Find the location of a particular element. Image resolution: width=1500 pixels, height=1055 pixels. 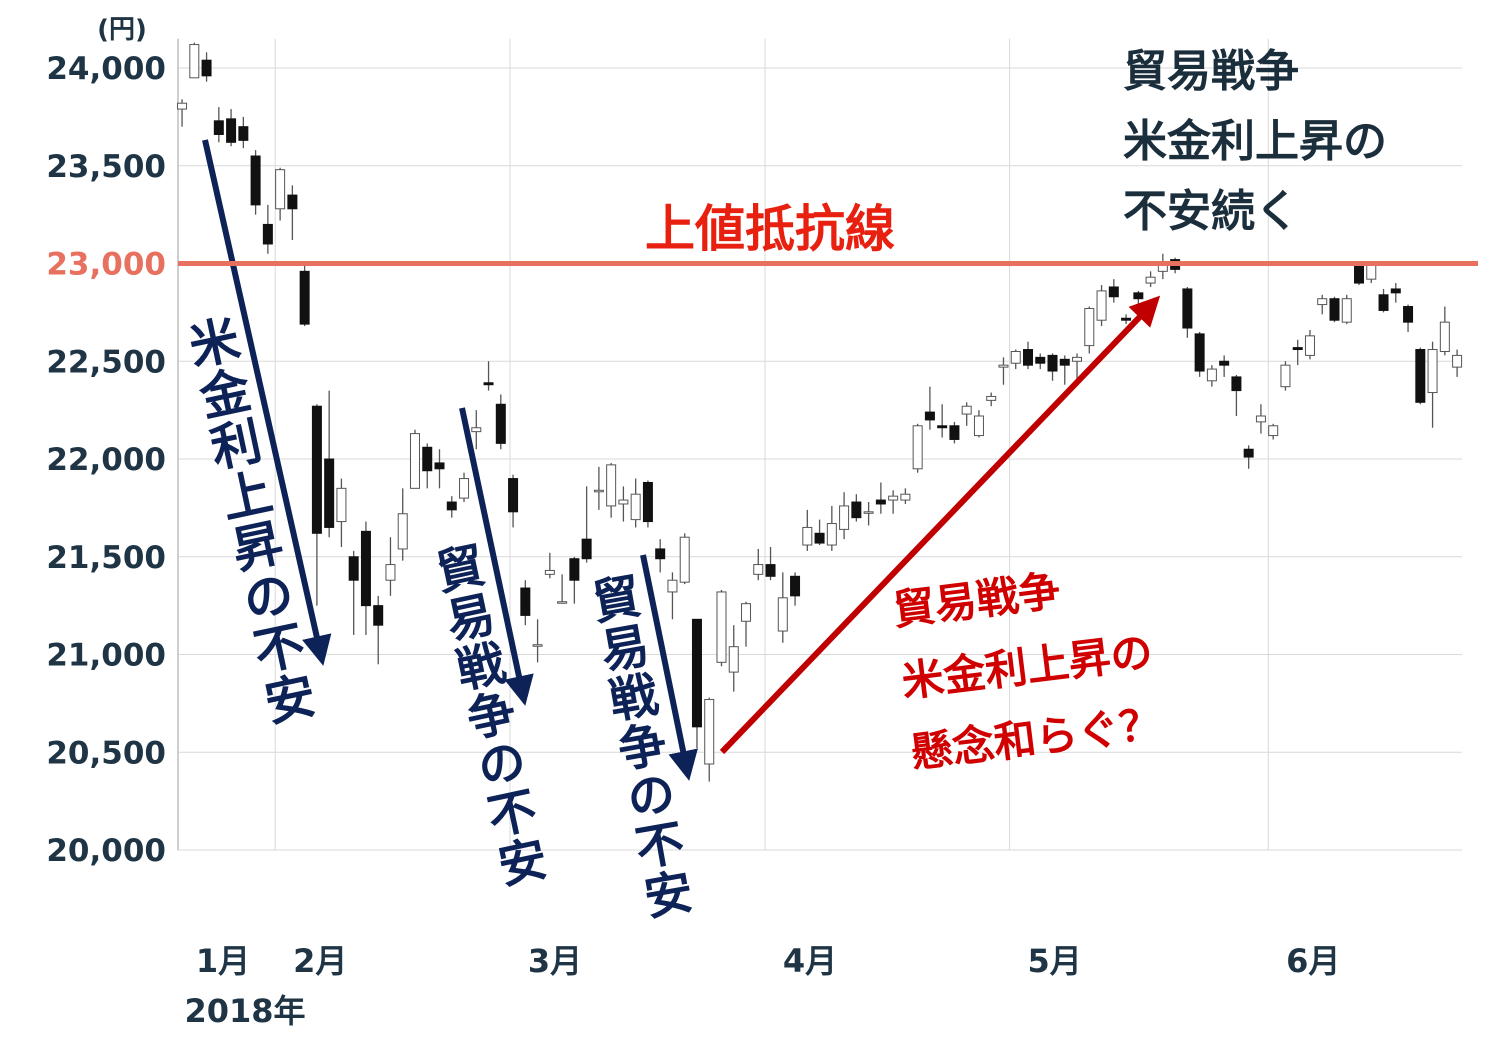

annotation-text: 不安続く is located at coordinates (1211, 211).